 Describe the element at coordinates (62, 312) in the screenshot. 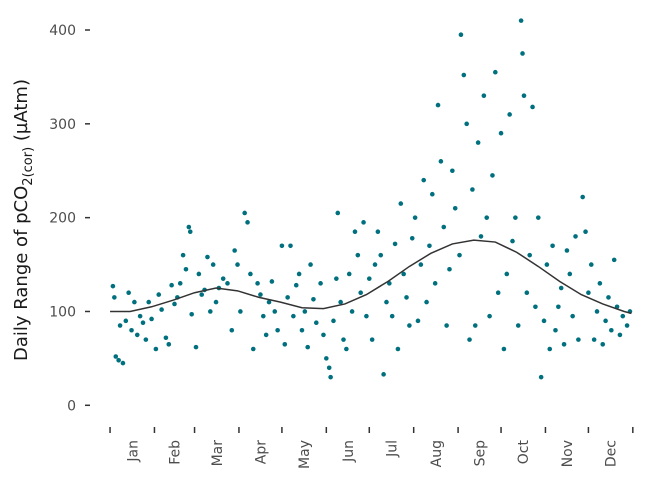

I see `y-tick-label: 100` at that location.